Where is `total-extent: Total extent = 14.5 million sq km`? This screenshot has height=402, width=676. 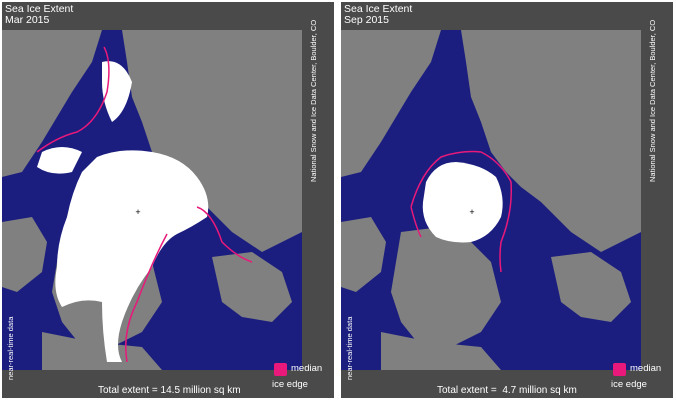
total-extent: Total extent = 14.5 million sq km is located at coordinates (169, 390).